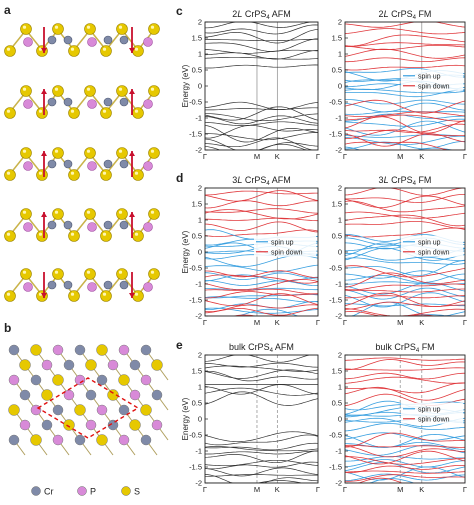  Describe the element at coordinates (400, 156) in the screenshot. I see `x-tick-label: M` at that location.